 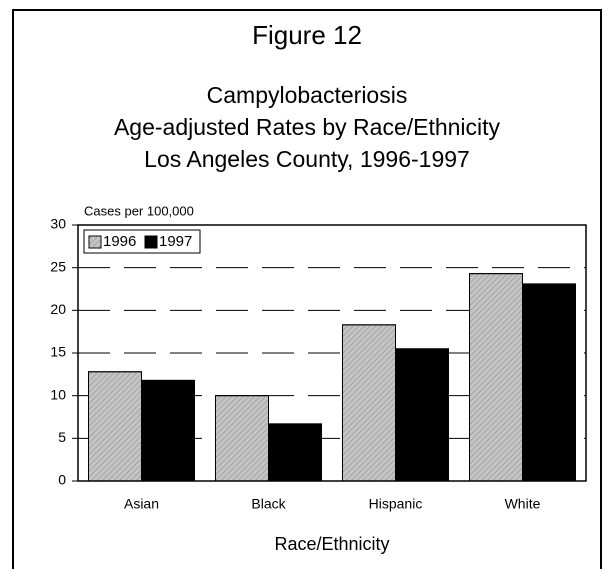 I want to click on legend-label: 1997, so click(x=175, y=241).